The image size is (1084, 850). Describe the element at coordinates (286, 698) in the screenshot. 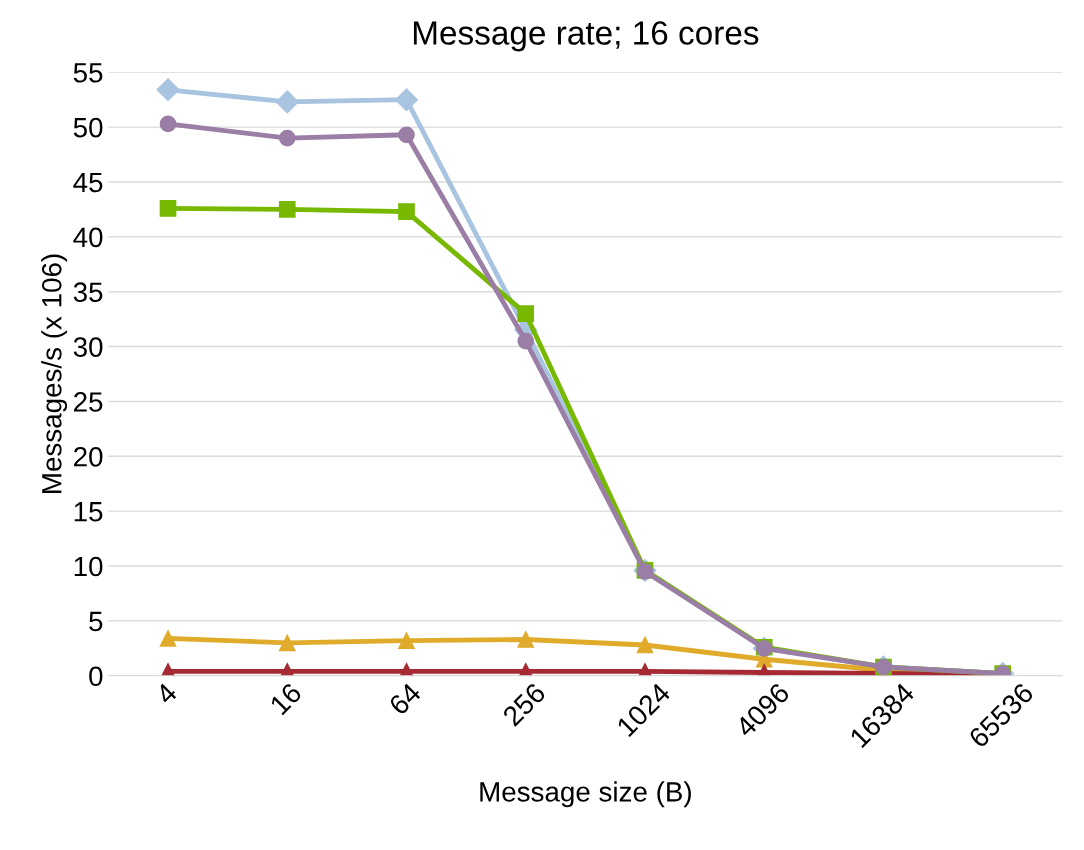

I see `x-tick-label: 16` at that location.